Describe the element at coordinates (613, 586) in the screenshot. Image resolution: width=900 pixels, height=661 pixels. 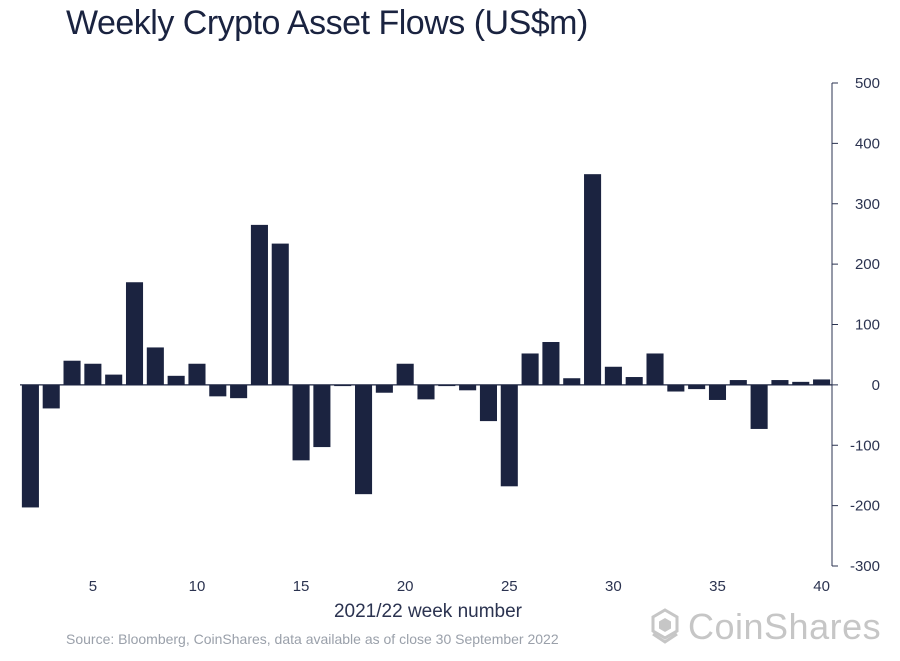
I see `x-tick-label: 30` at that location.